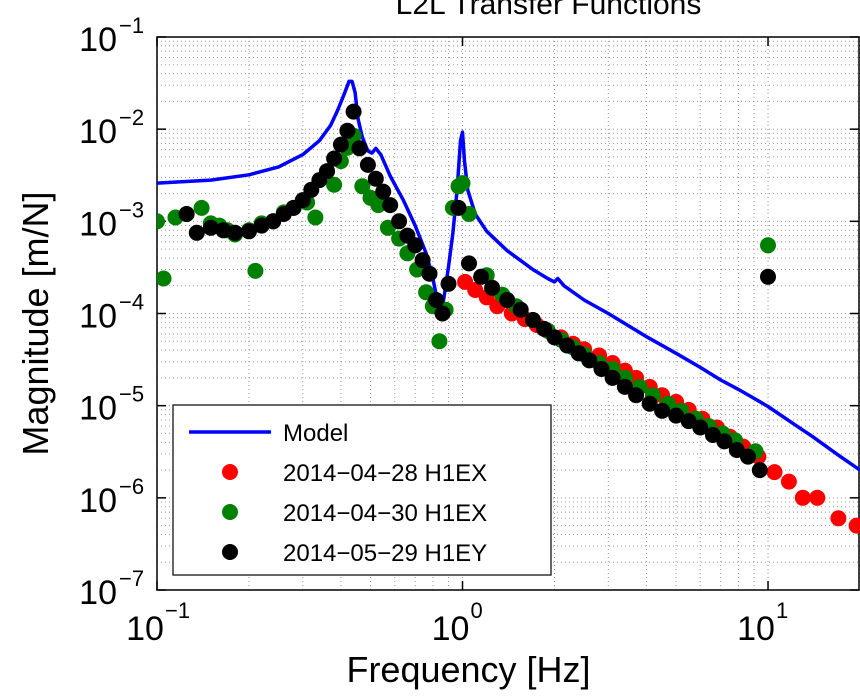 This screenshot has width=860, height=700. Describe the element at coordinates (131, 209) in the screenshot. I see `y-tick-exponent: −3` at that location.